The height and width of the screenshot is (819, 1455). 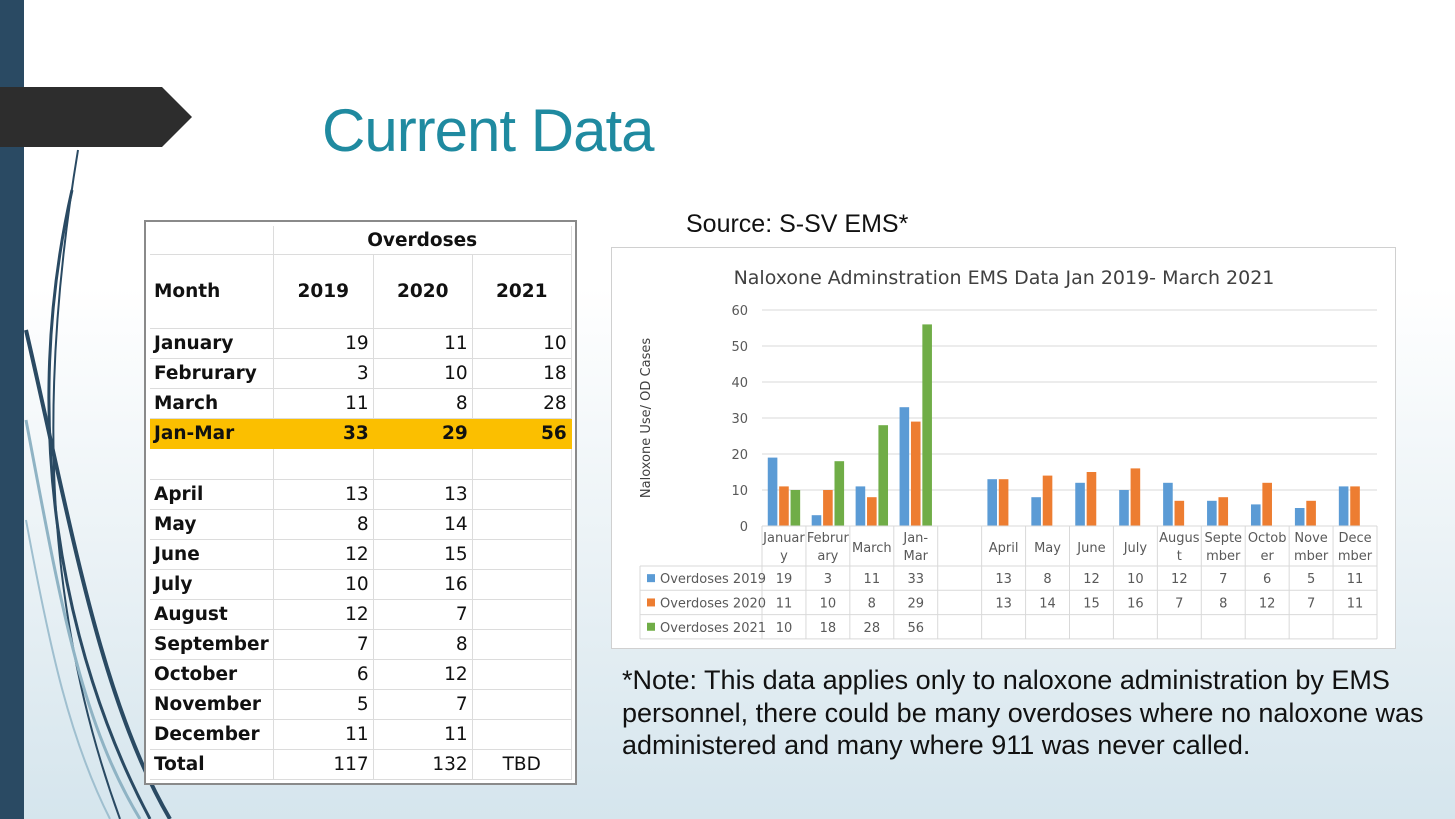 I want to click on table-month-cell: March, so click(x=212, y=403).